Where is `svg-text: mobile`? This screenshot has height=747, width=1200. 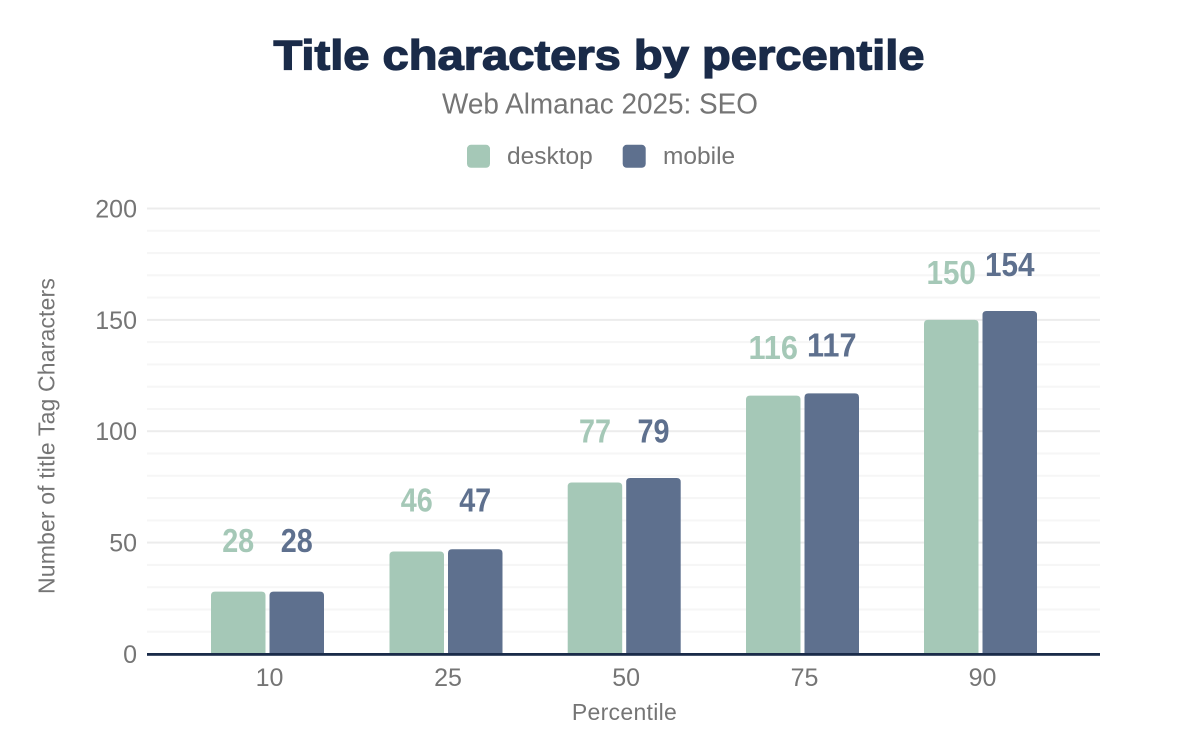
svg-text: mobile is located at coordinates (699, 156).